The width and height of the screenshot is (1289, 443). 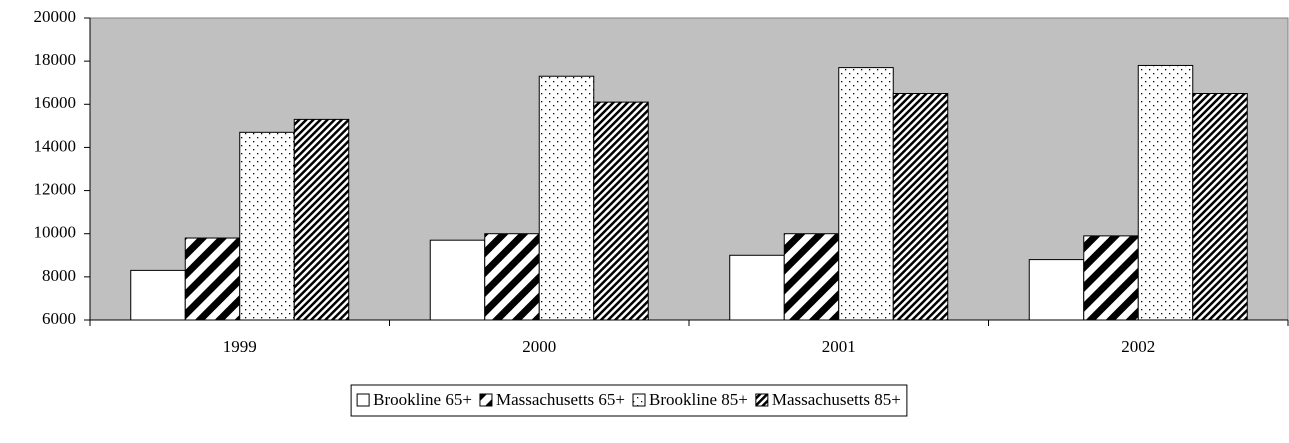 I want to click on y-tick-label: 6000, so click(x=59, y=318).